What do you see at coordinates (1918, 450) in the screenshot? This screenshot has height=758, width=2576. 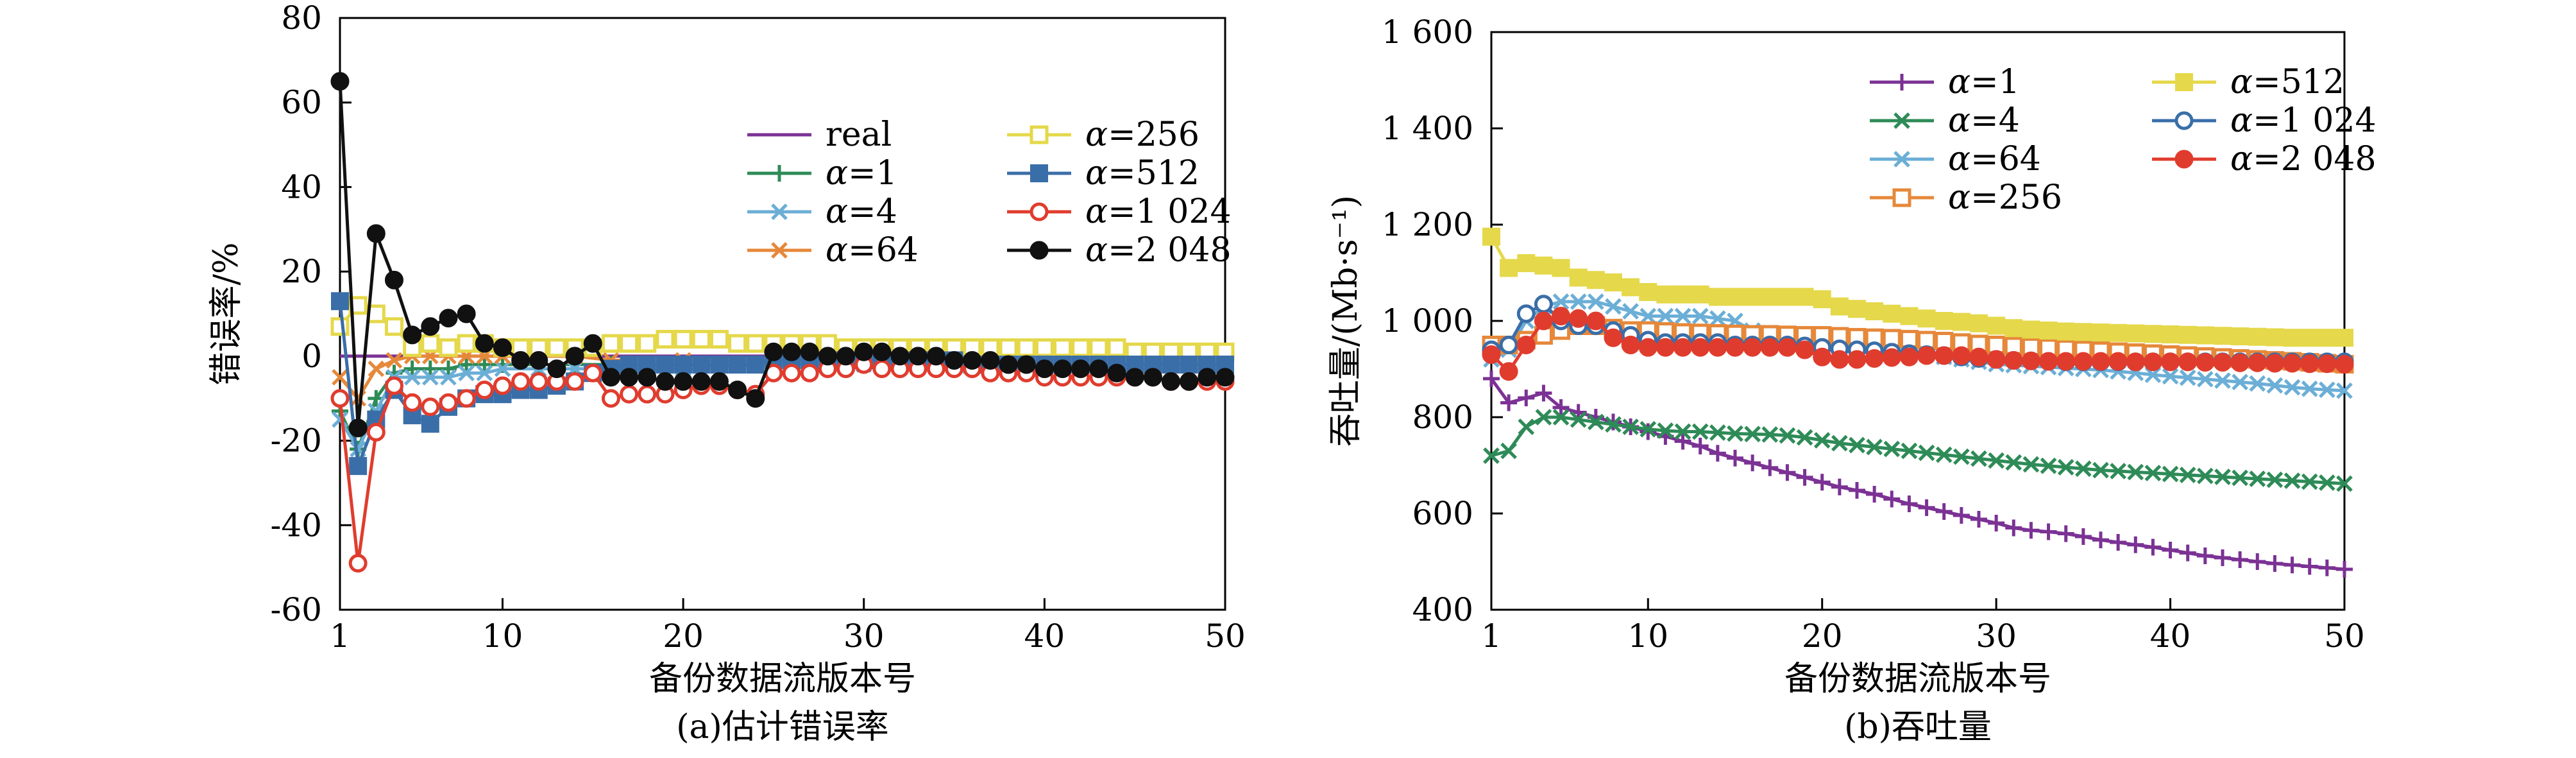 I see `series-line` at bounding box center [1918, 450].